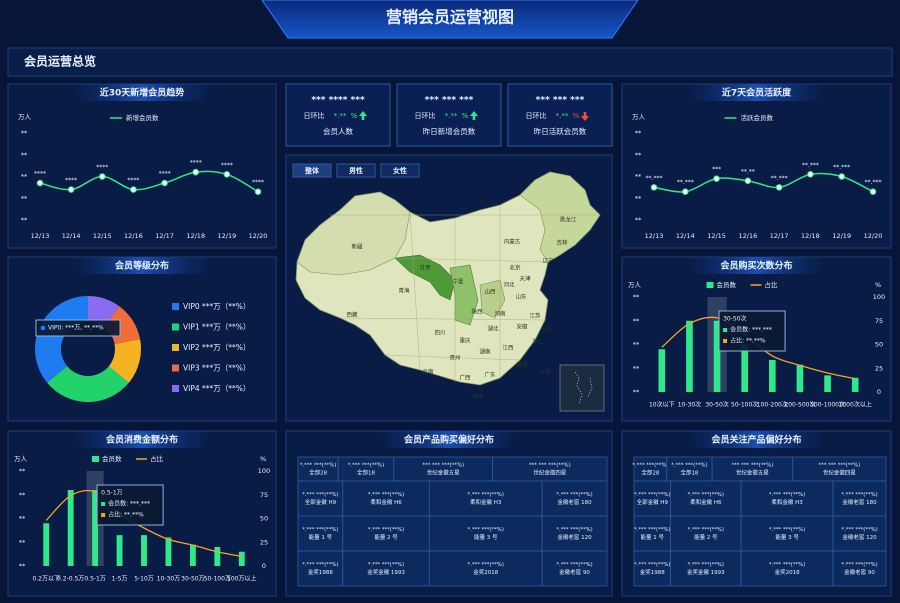 This screenshot has height=603, width=900. What do you see at coordinates (654, 236) in the screenshot?
I see `x-tick-label: 12/13` at bounding box center [654, 236].